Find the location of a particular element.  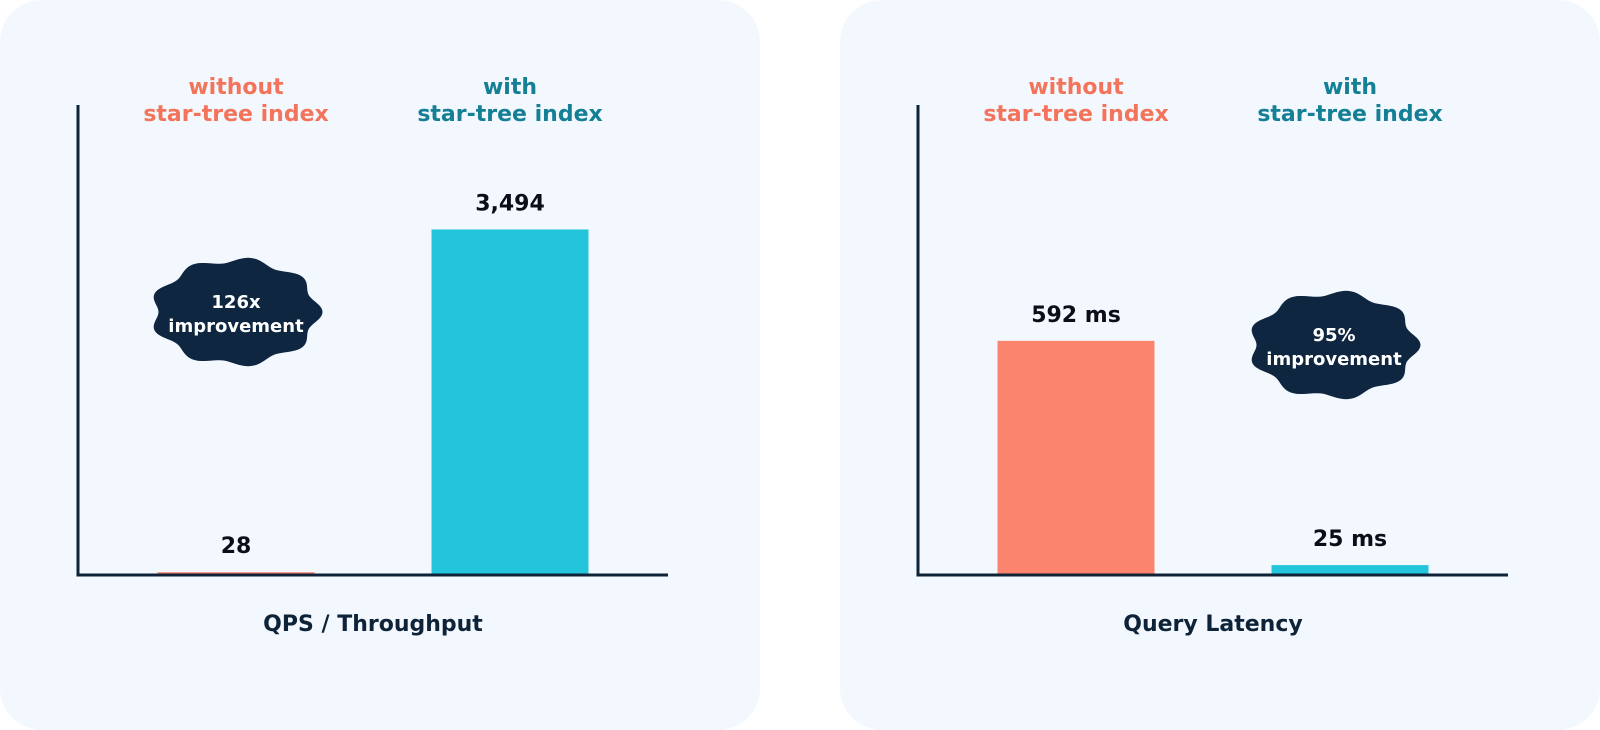

value-label-without: 592 ms is located at coordinates (1076, 315).